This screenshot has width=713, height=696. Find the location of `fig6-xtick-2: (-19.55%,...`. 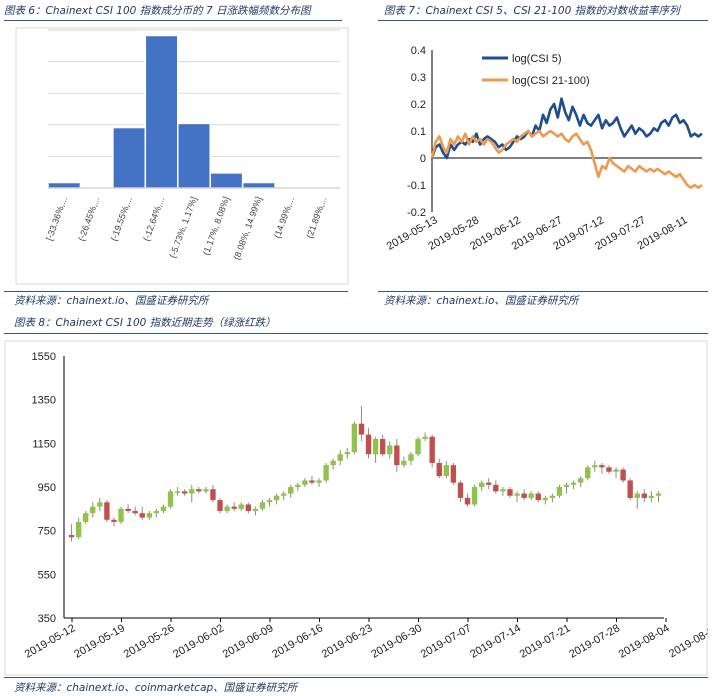

fig6-xtick-2: (-19.55%,... is located at coordinates (121, 218).